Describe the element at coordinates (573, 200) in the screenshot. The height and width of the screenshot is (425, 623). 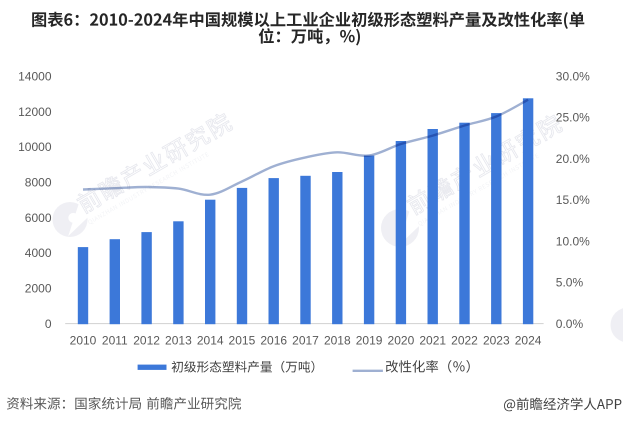
I see `svg-text: 15.0%` at that location.